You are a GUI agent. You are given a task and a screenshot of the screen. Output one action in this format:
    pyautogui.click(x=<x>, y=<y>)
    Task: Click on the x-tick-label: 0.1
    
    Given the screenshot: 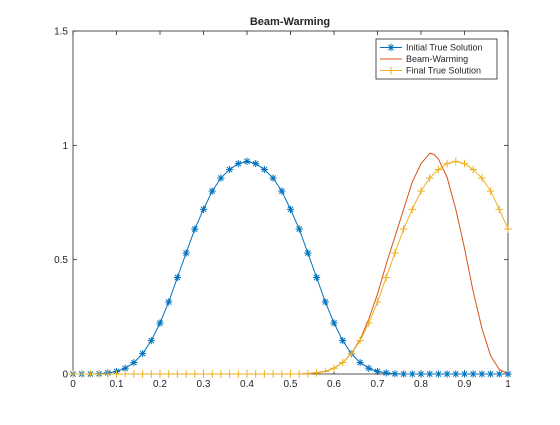 What is the action you would take?
    pyautogui.click(x=117, y=384)
    